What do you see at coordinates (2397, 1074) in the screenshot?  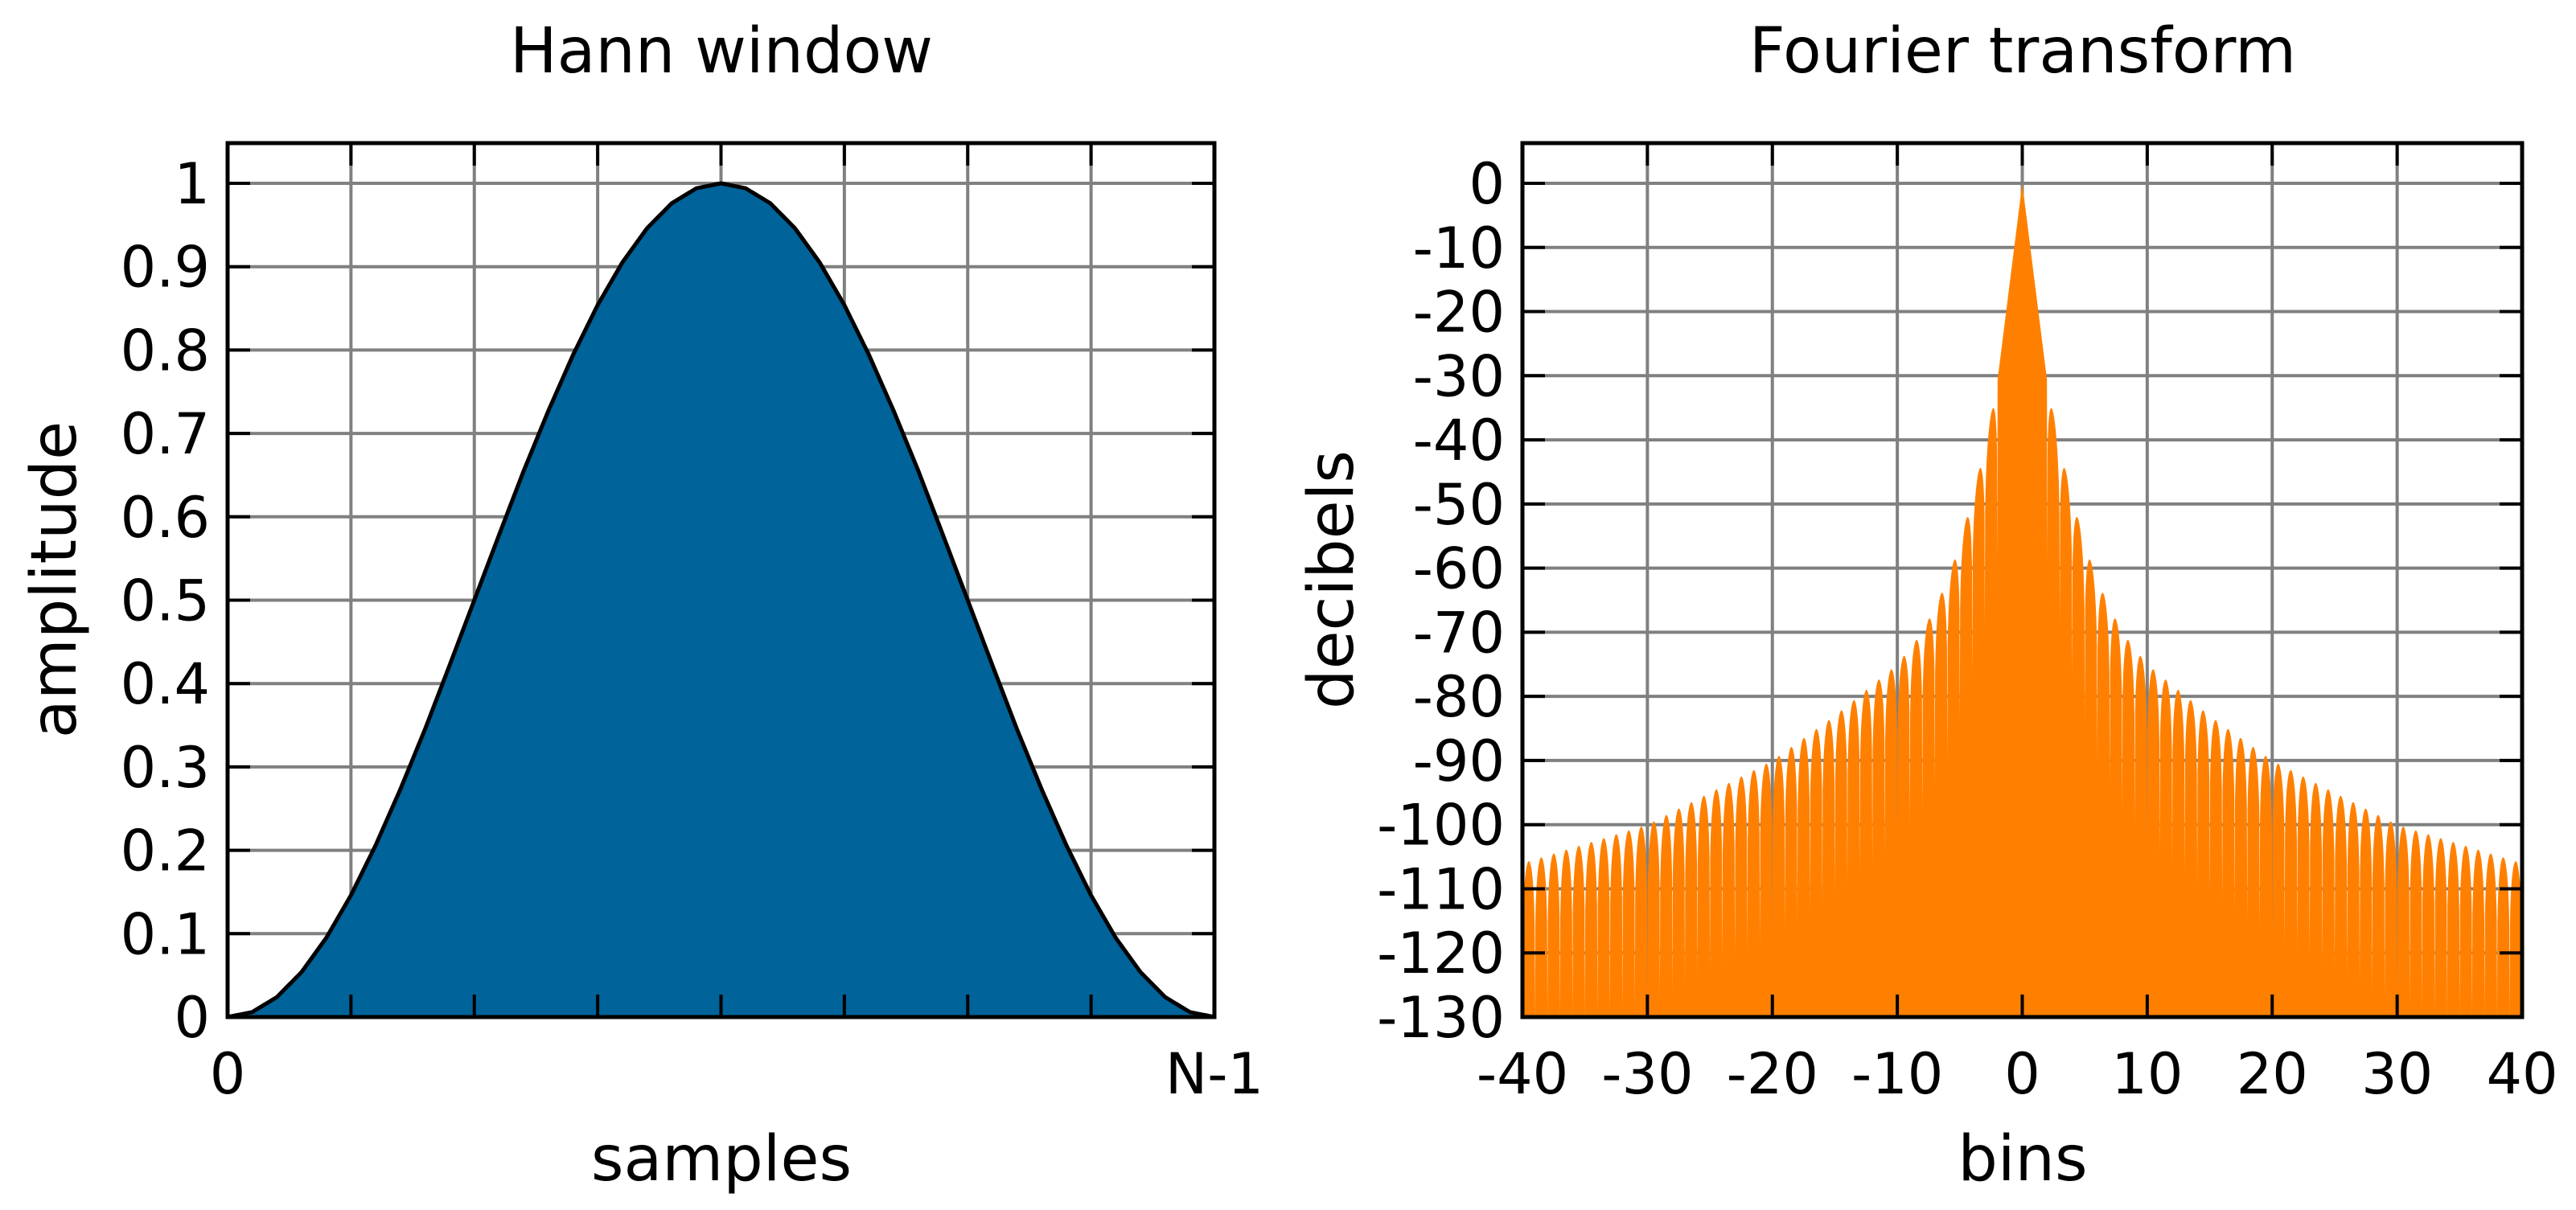 I see `x-tick-label: 30` at bounding box center [2397, 1074].